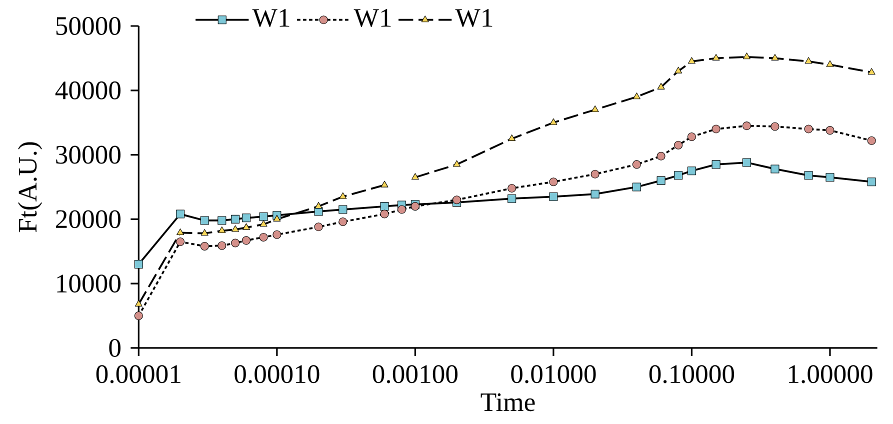 This screenshot has height=424, width=893. What do you see at coordinates (88, 90) in the screenshot?
I see `y-tick-label: 40000` at bounding box center [88, 90].